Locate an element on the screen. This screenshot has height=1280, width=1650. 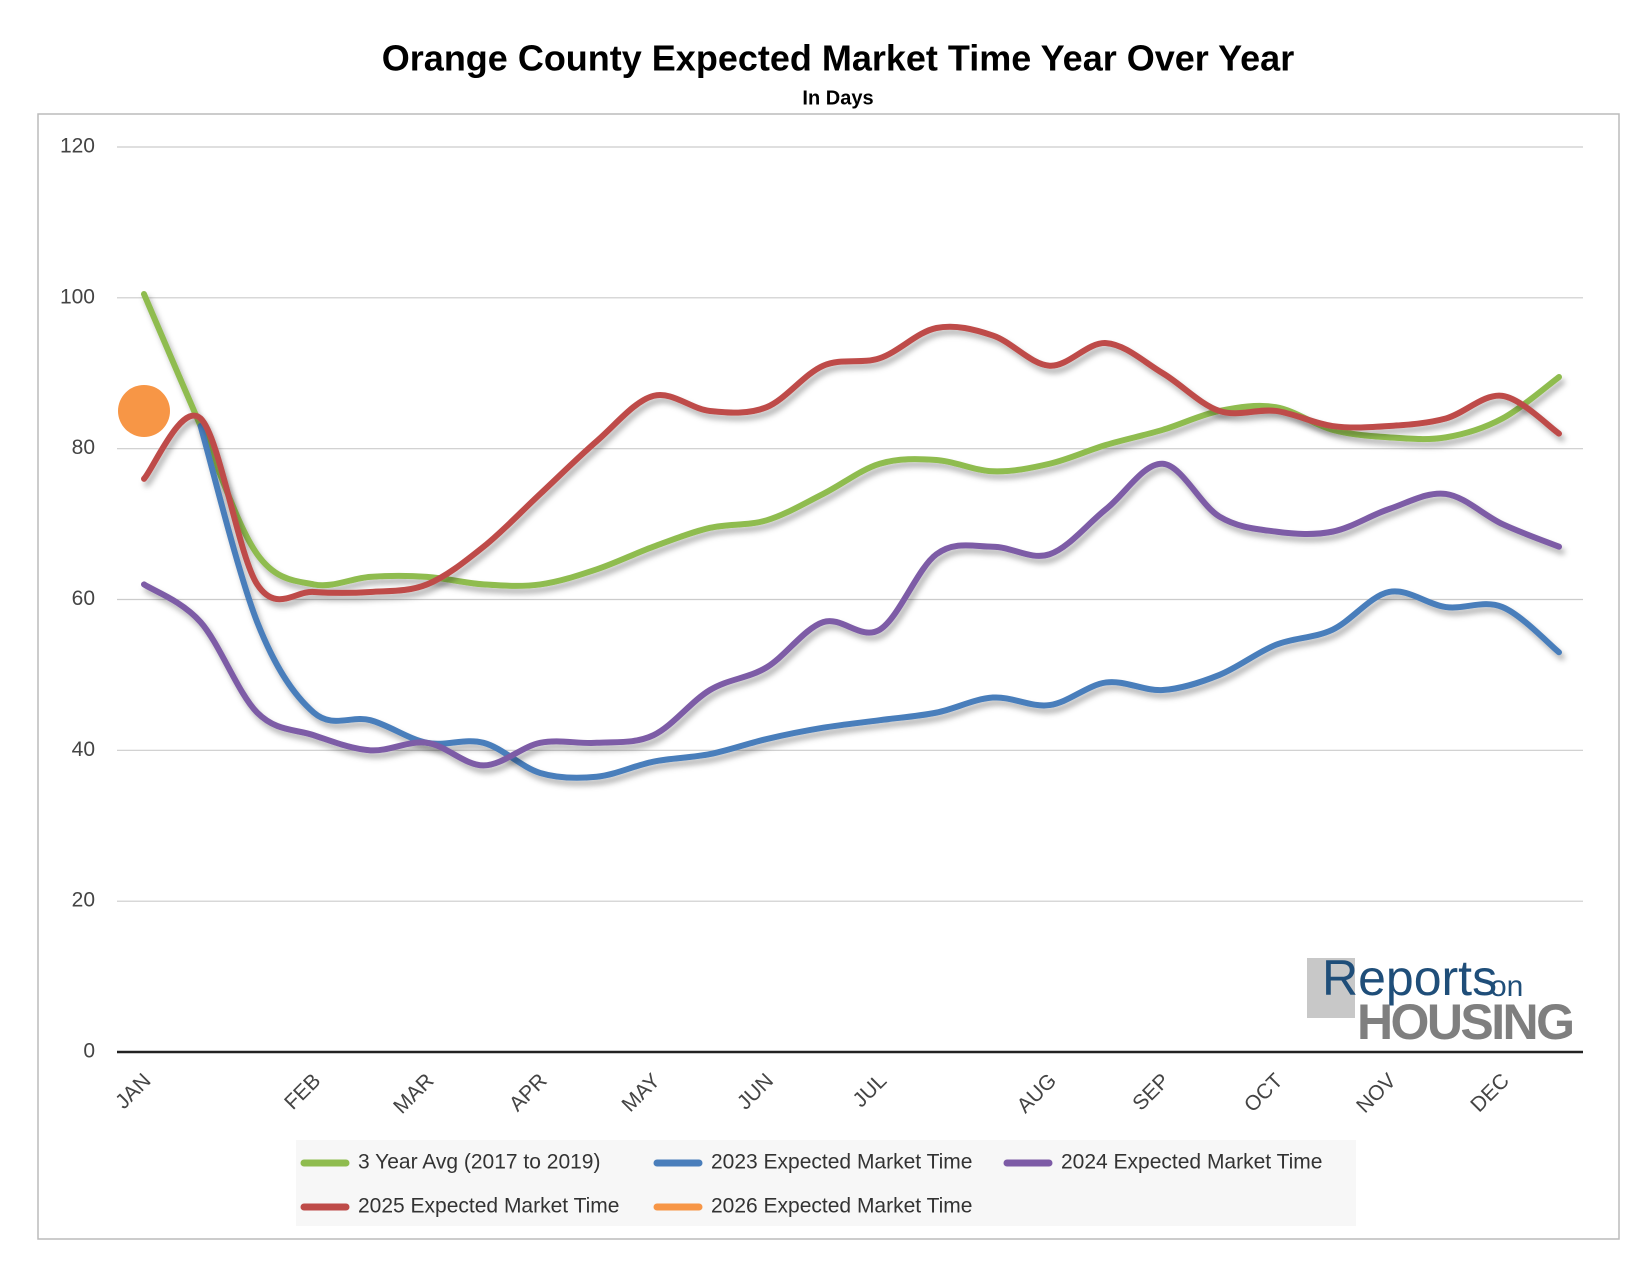
y-tick-label: 0 is located at coordinates (89, 1051).